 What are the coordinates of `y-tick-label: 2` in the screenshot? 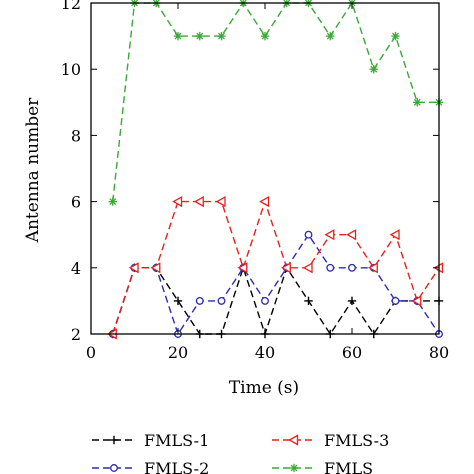 It's located at (76, 334).